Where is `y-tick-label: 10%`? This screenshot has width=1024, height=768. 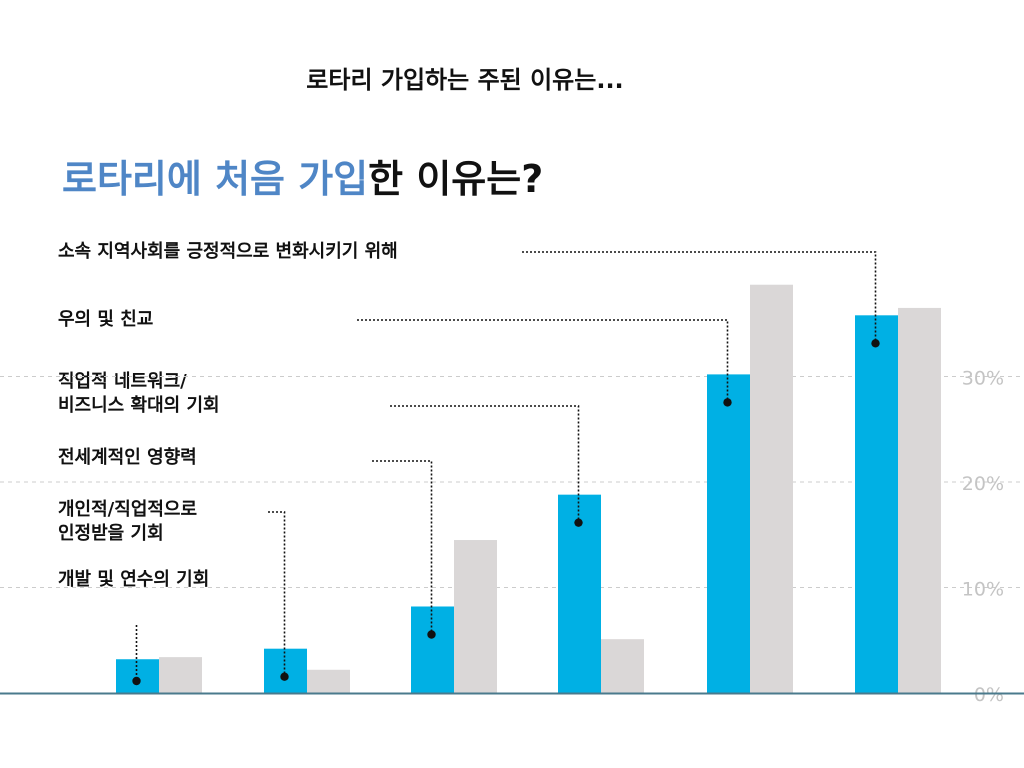 y-tick-label: 10% is located at coordinates (983, 590).